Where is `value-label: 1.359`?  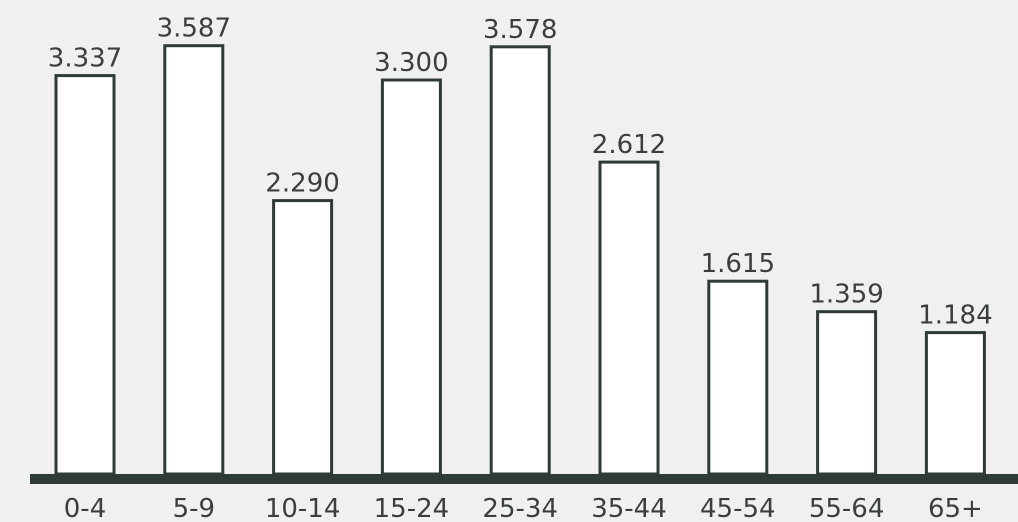 value-label: 1.359 is located at coordinates (846, 295).